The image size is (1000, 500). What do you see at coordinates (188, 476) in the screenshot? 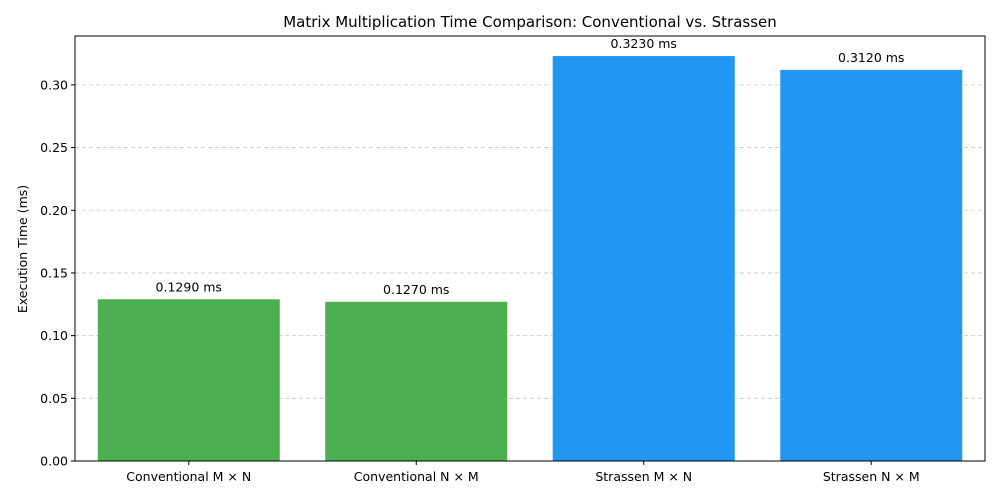
I see `x-tick-label: Conventional M × N` at bounding box center [188, 476].